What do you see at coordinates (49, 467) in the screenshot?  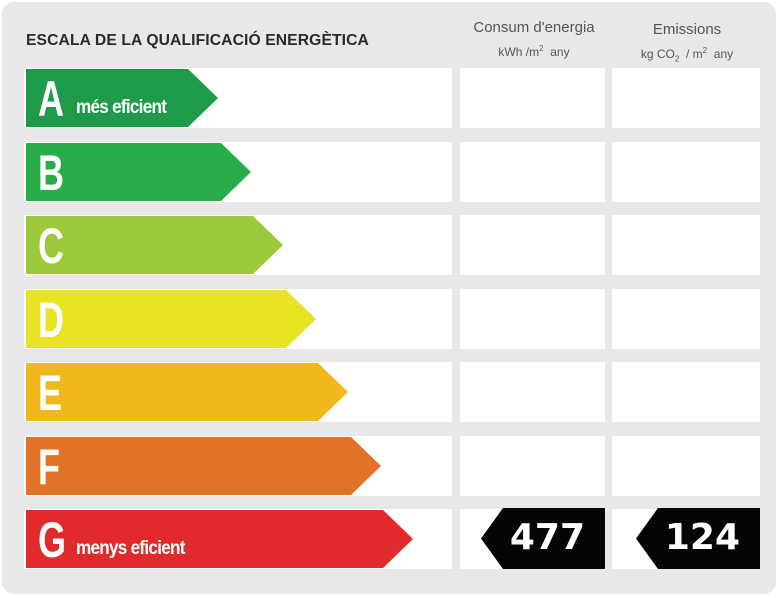 I see `class-letter: F` at bounding box center [49, 467].